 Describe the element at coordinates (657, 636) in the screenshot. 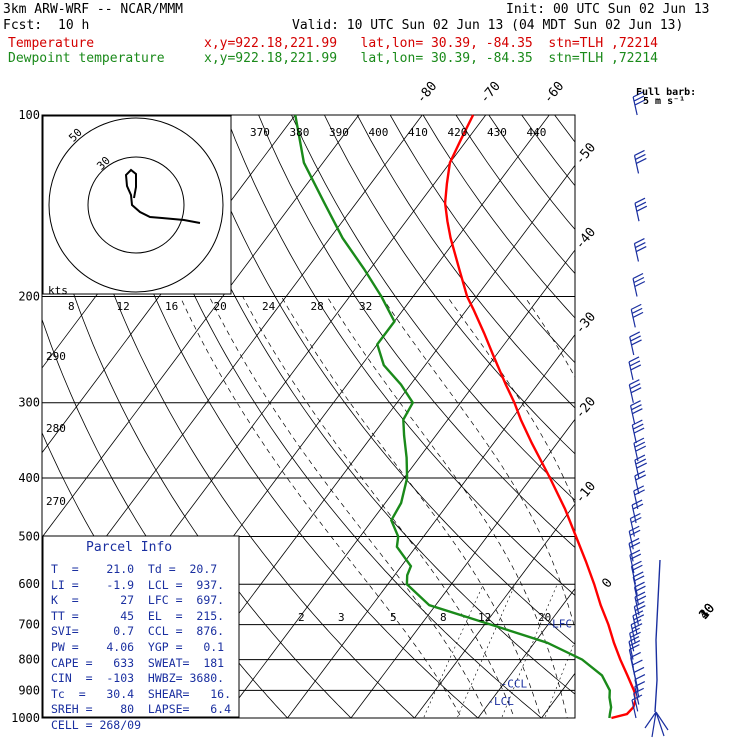

I see `low-level-wind-trace` at that location.